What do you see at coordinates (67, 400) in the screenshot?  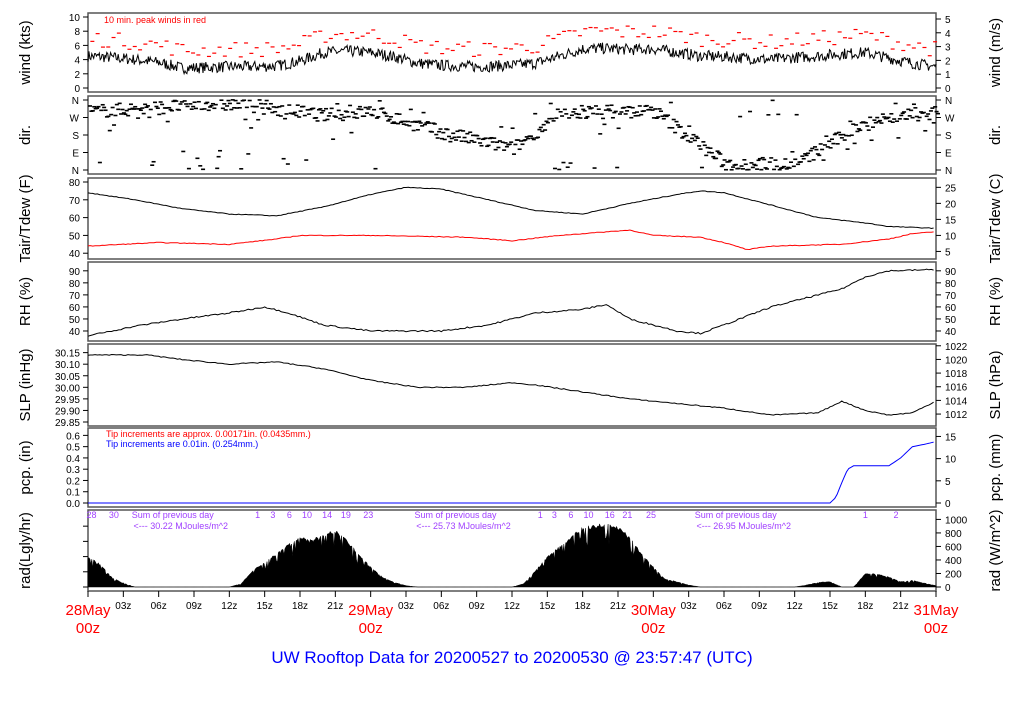 I see `slp-ytick-label: 29.95` at bounding box center [67, 400].